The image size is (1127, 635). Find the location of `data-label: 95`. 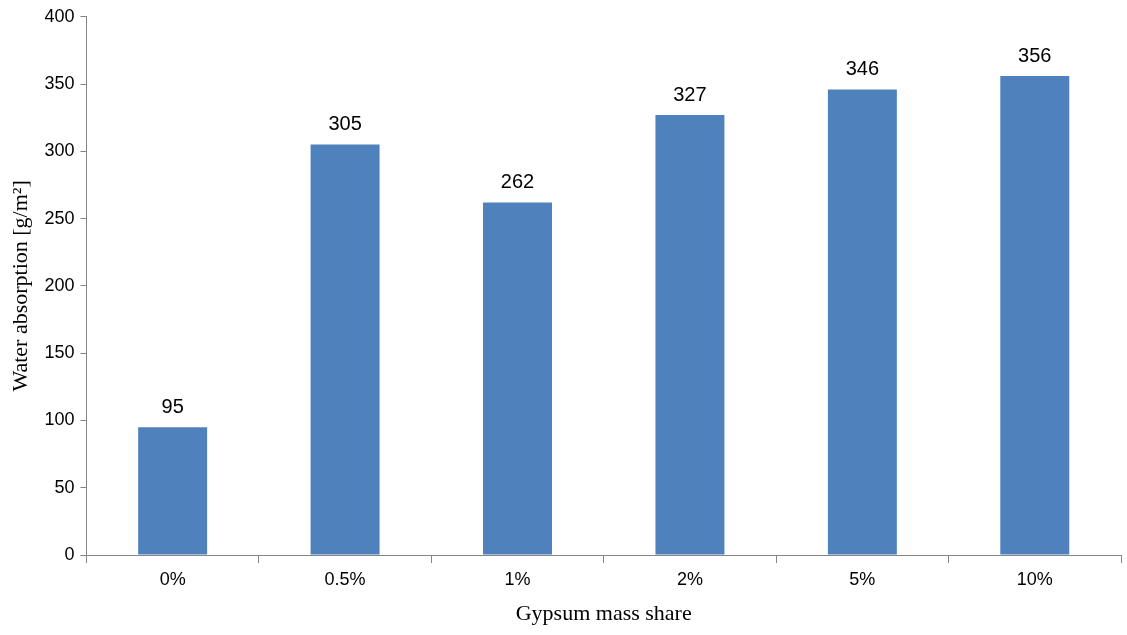

data-label: 95 is located at coordinates (172, 405).